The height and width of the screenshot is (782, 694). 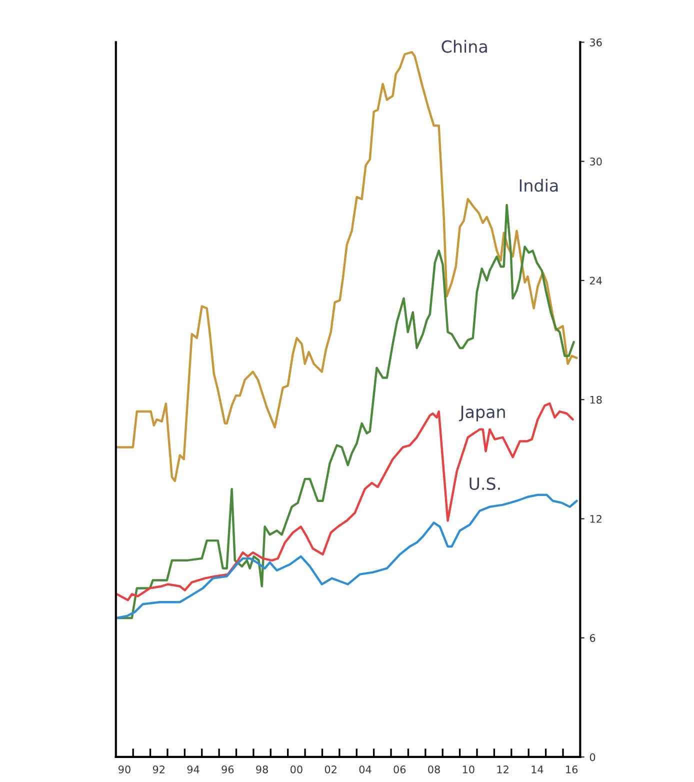 What do you see at coordinates (572, 769) in the screenshot?
I see `x-tick-label: 16` at bounding box center [572, 769].